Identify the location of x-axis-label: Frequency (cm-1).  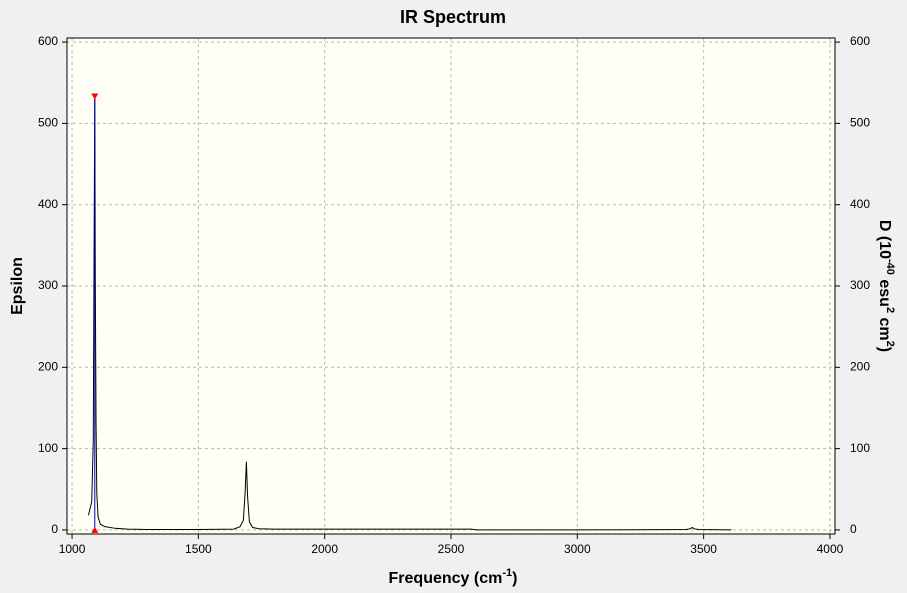
(453, 577).